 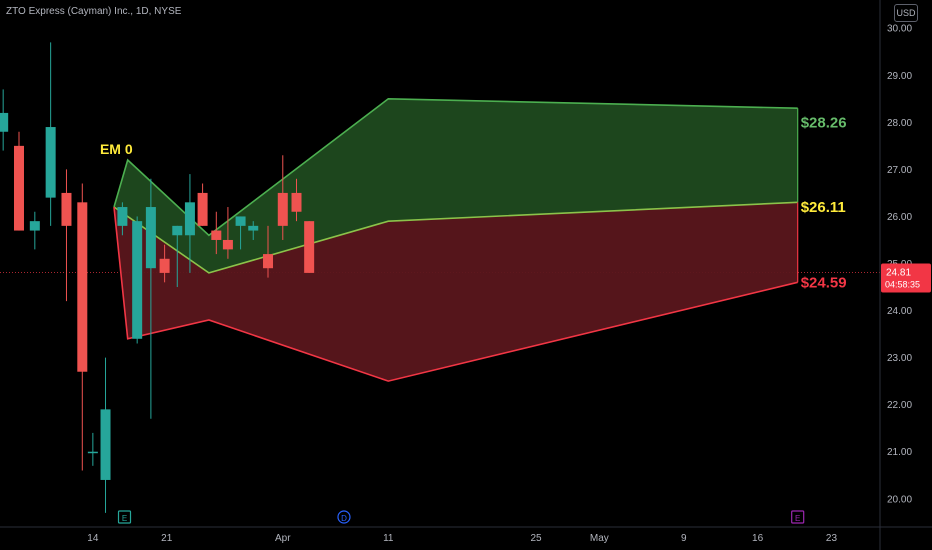 I want to click on mid-band-line, so click(x=455, y=237).